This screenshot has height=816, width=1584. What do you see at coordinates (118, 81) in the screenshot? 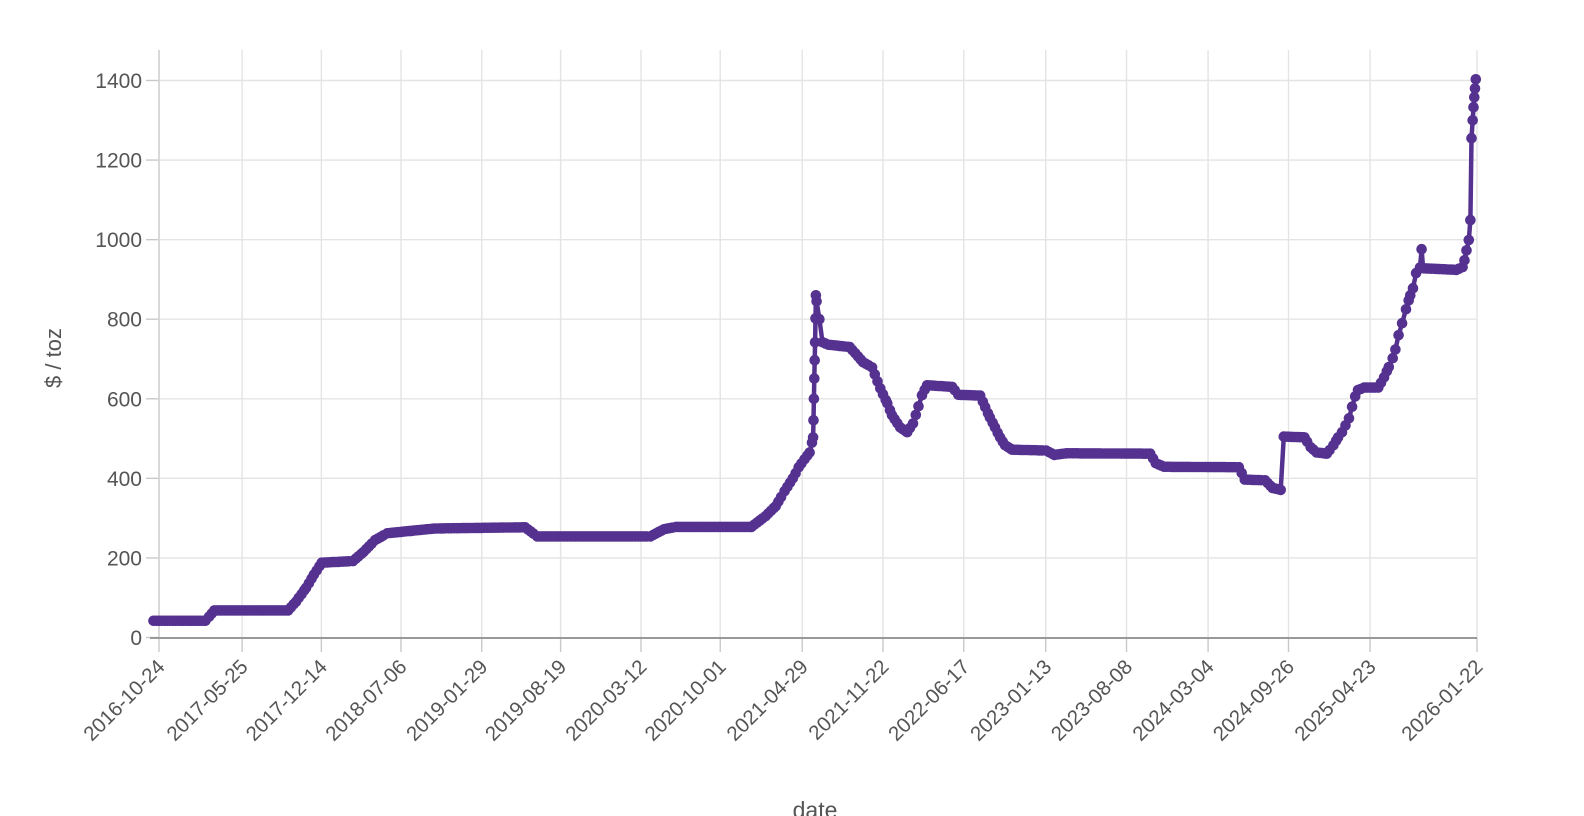
I see `y-tick-label: 1400` at bounding box center [118, 81].